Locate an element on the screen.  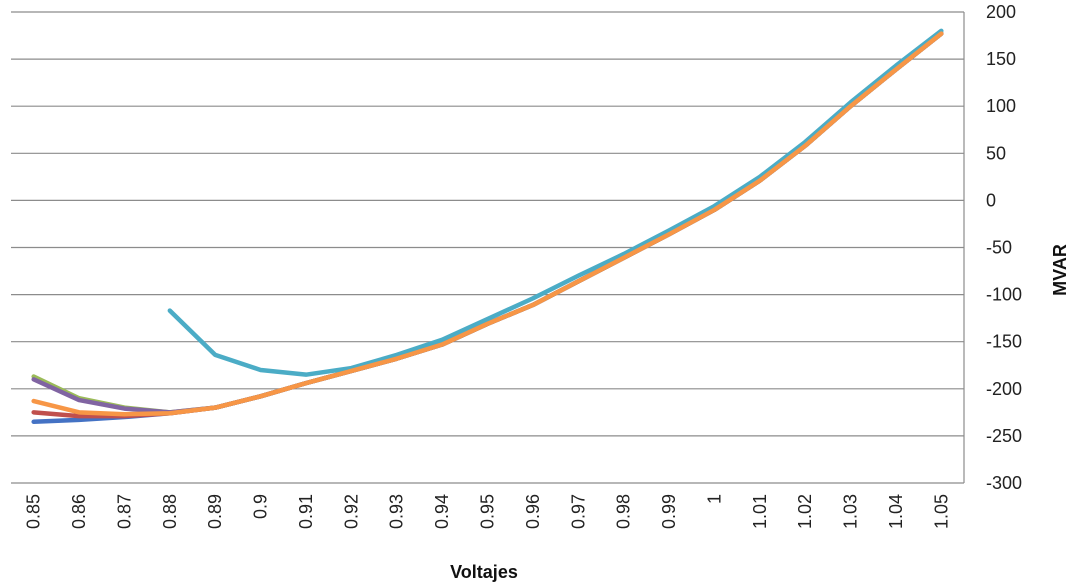
x-axis-title: Voltajes is located at coordinates (484, 572).